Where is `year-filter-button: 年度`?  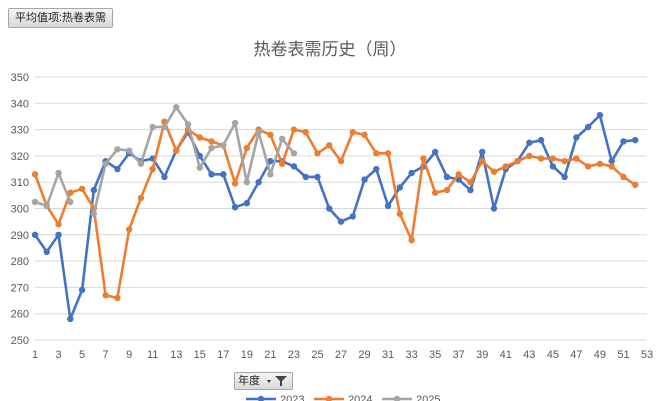 year-filter-button: 年度 is located at coordinates (263, 381).